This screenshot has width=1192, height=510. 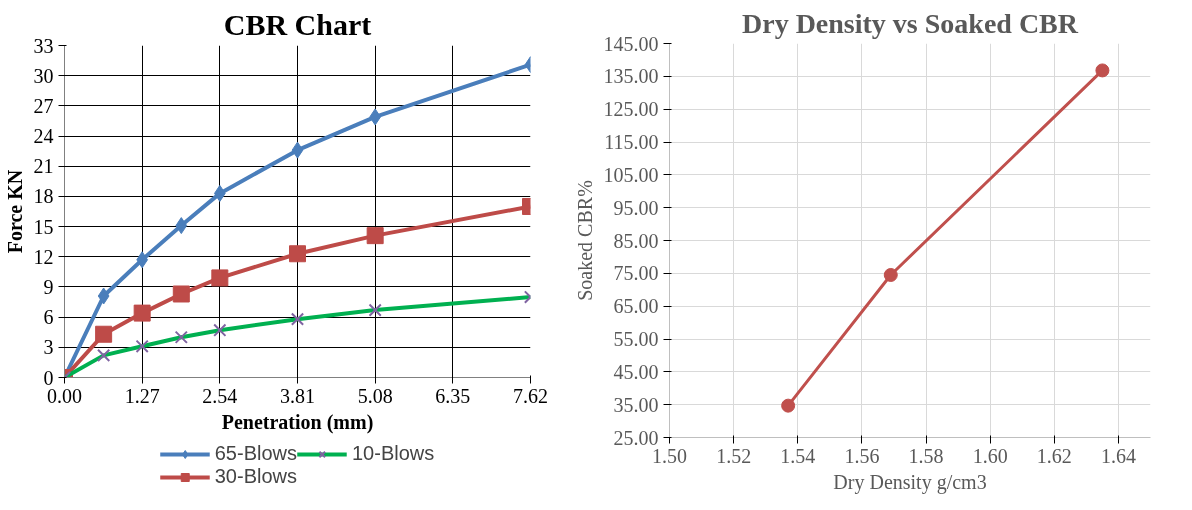 What do you see at coordinates (926, 455) in the screenshot?
I see `x-tick-label: 1.58` at bounding box center [926, 455].